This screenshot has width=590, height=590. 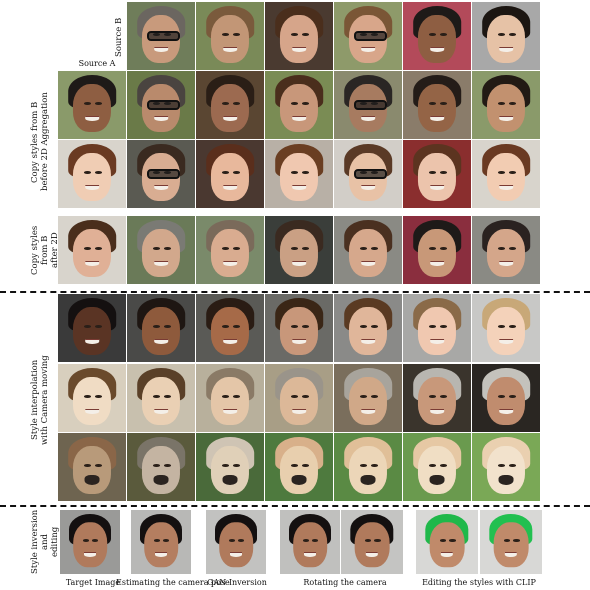 I want to click on source-a-row-image, so click(x=299, y=105).